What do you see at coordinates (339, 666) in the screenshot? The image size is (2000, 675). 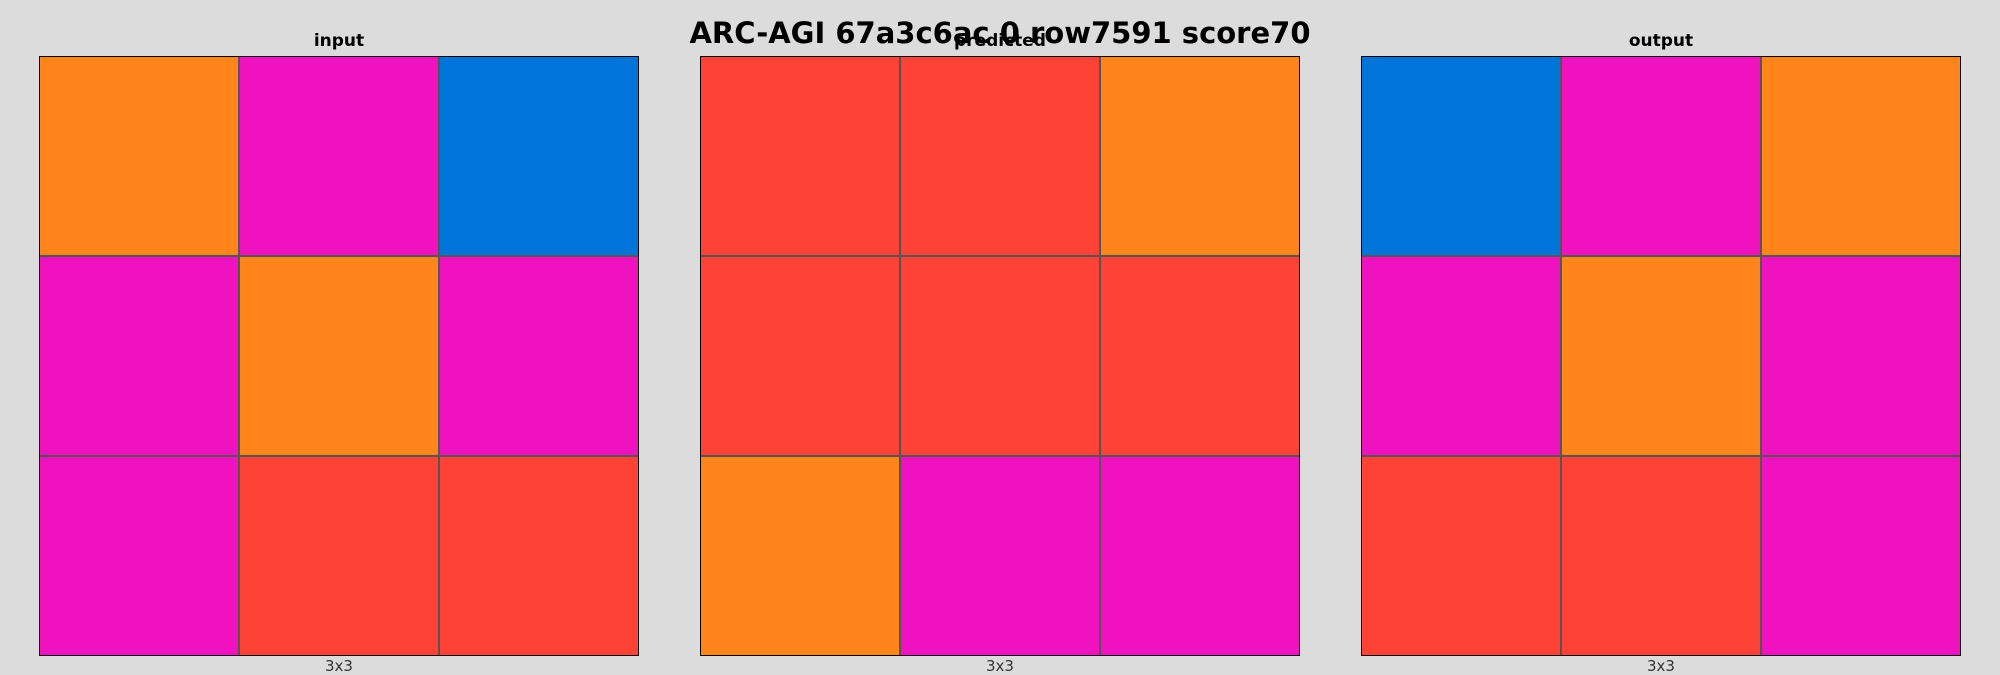 I see `input-grid-size: 3x3` at bounding box center [339, 666].